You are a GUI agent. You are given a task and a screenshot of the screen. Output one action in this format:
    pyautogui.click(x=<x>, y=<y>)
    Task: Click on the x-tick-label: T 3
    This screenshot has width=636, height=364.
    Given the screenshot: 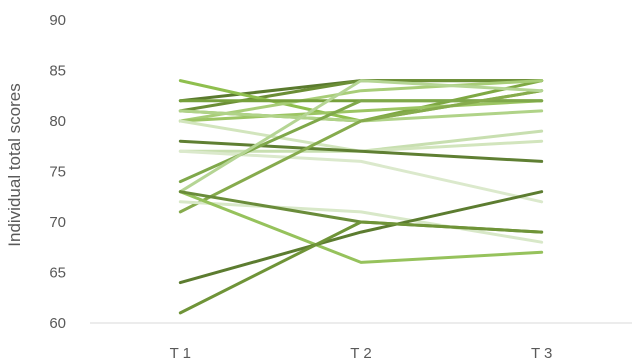 What is the action you would take?
    pyautogui.click(x=541, y=353)
    